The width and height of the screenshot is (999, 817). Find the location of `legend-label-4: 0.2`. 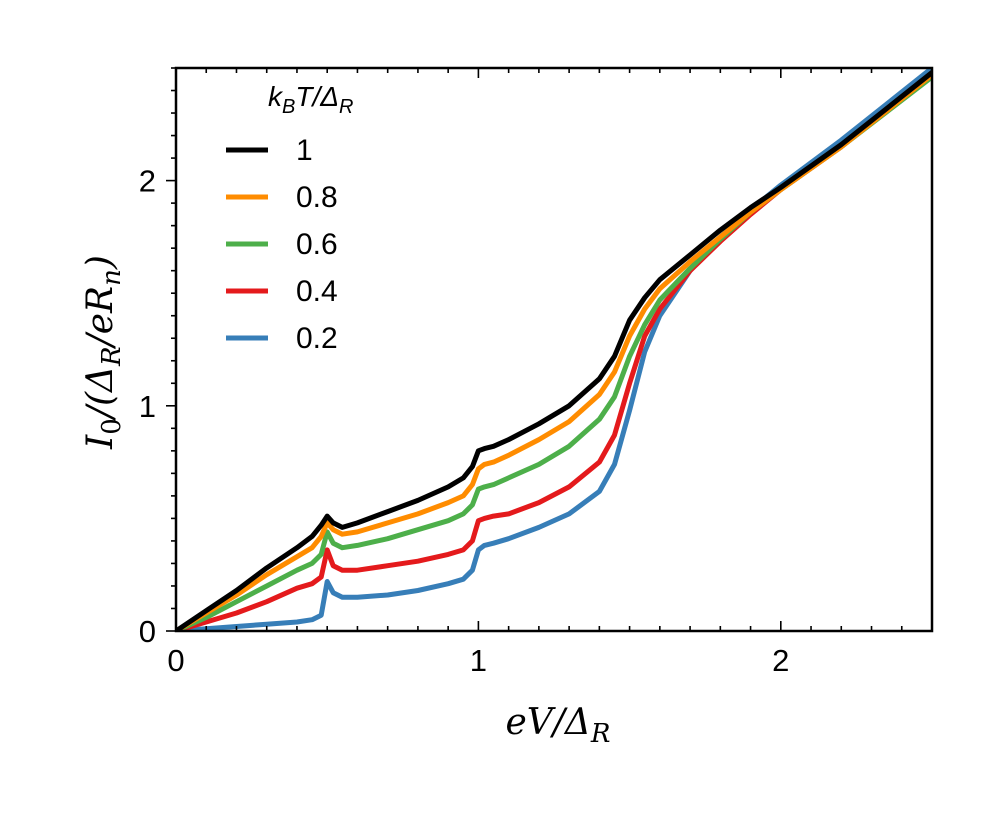

legend-label-4: 0.2 is located at coordinates (317, 338).